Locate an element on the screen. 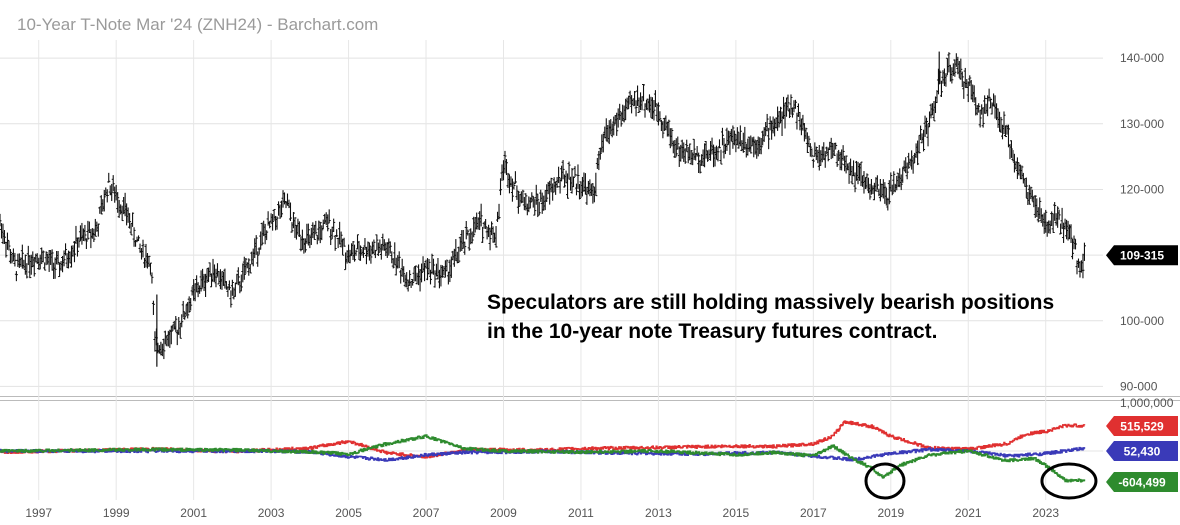  x-tick-label: 2001 is located at coordinates (193, 513).